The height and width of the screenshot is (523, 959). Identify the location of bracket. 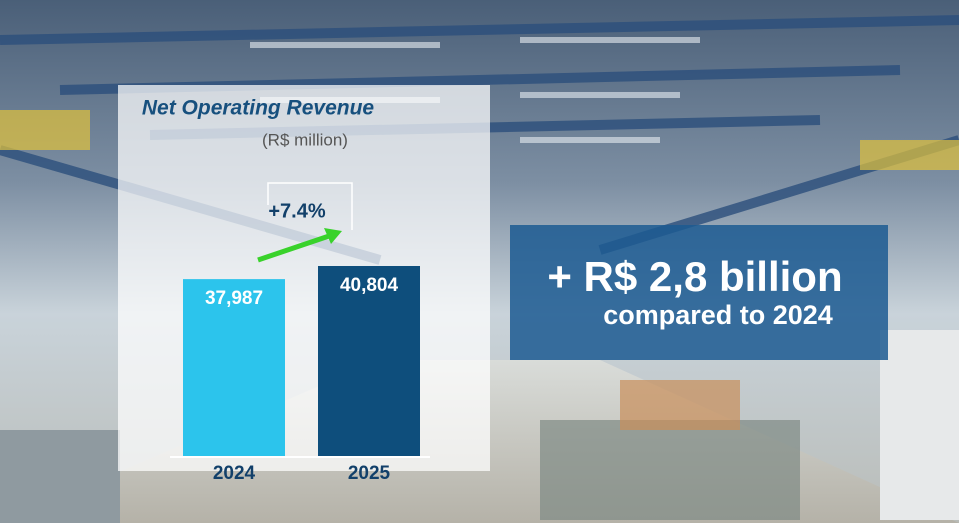
(310, 206).